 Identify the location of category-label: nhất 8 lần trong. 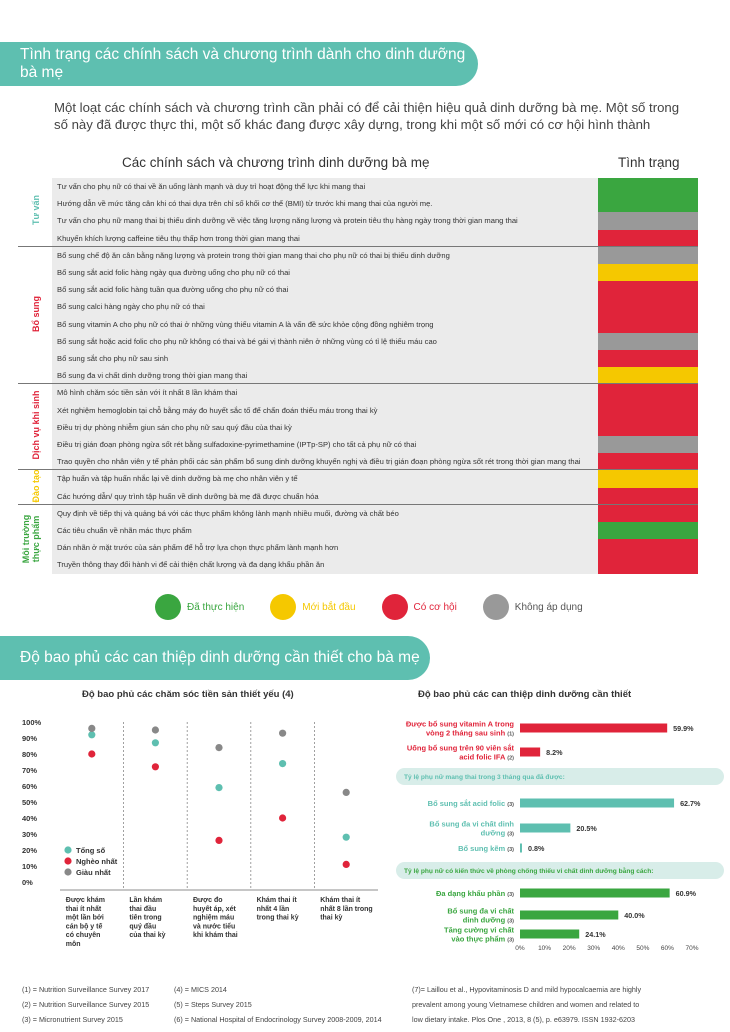
(346, 908).